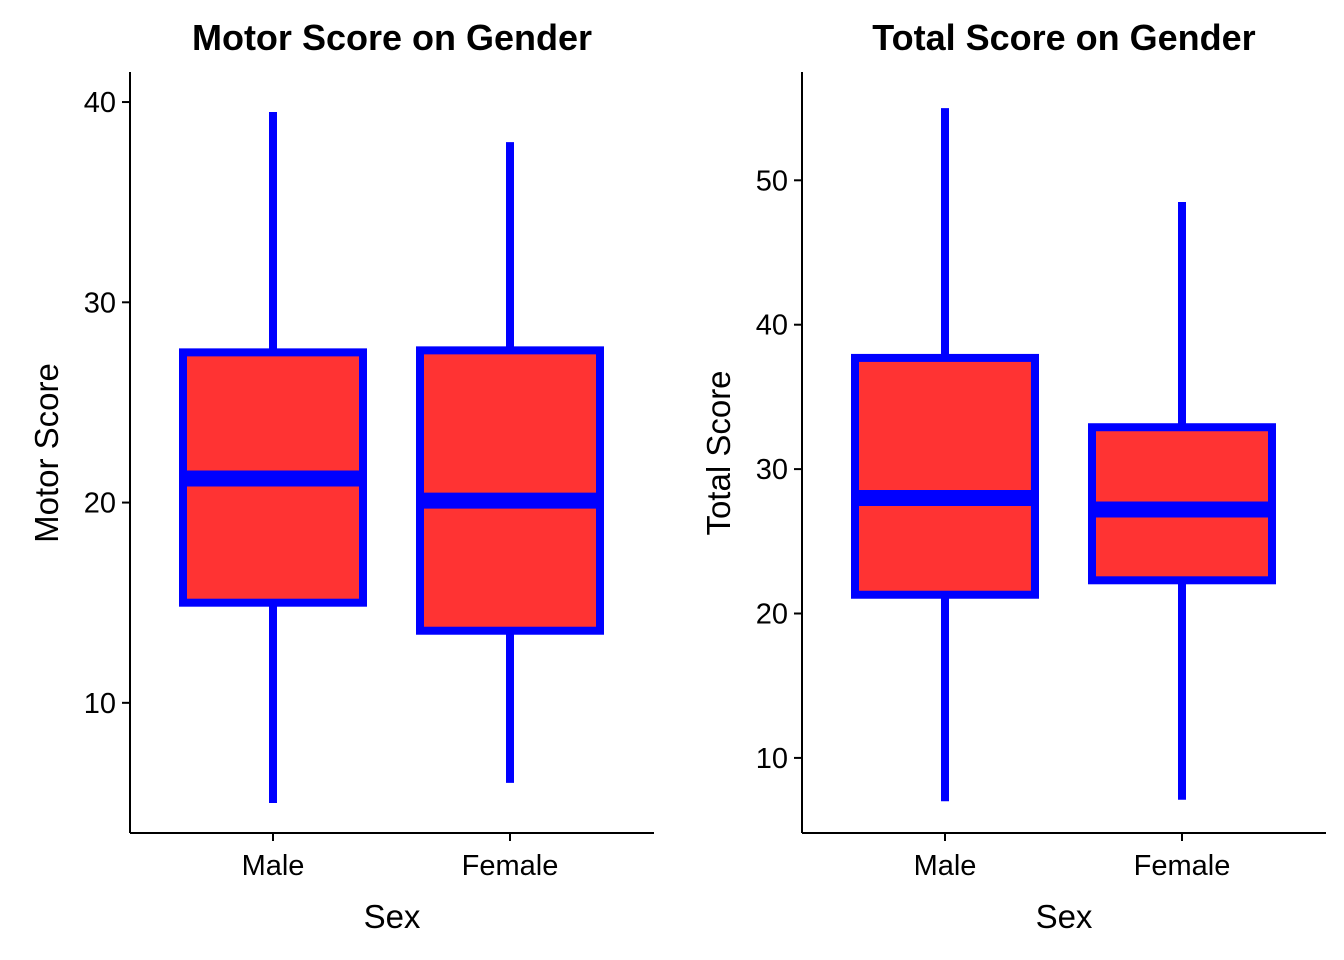  I want to click on chart-title: Motor Score on Gender, so click(392, 37).